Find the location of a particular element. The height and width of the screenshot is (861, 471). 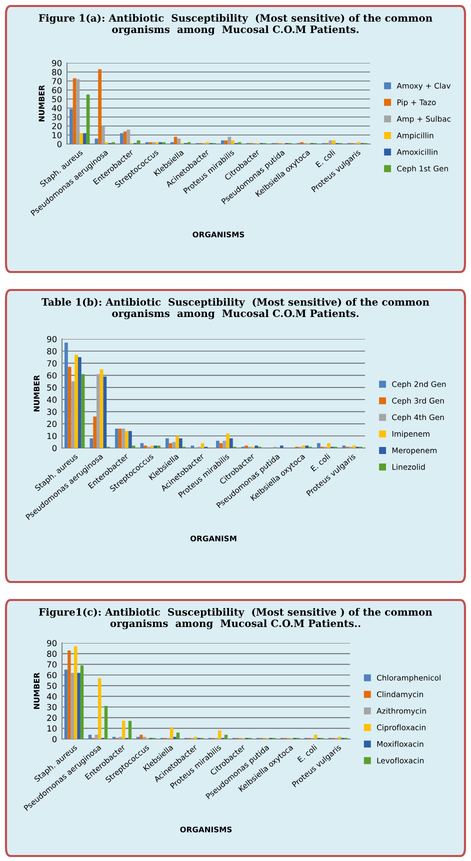

chart-title: Figure 1(a): Antibiotic Susceptibility (Most sensitive) of the common organisms among Mucosal C.O.M Patients. is located at coordinates (235, 25).